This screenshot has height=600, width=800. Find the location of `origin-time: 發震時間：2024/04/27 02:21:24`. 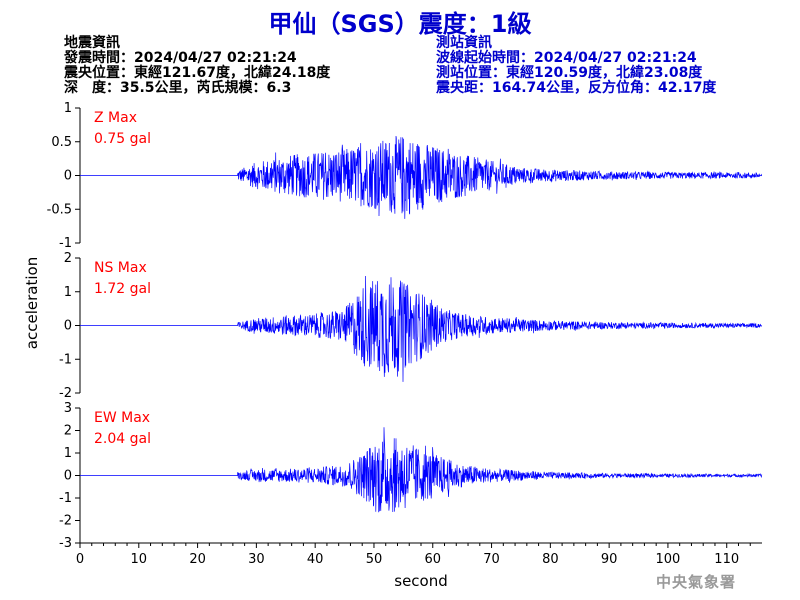

origin-time: 發震時間：2024/04/27 02:21:24 is located at coordinates (180, 58).